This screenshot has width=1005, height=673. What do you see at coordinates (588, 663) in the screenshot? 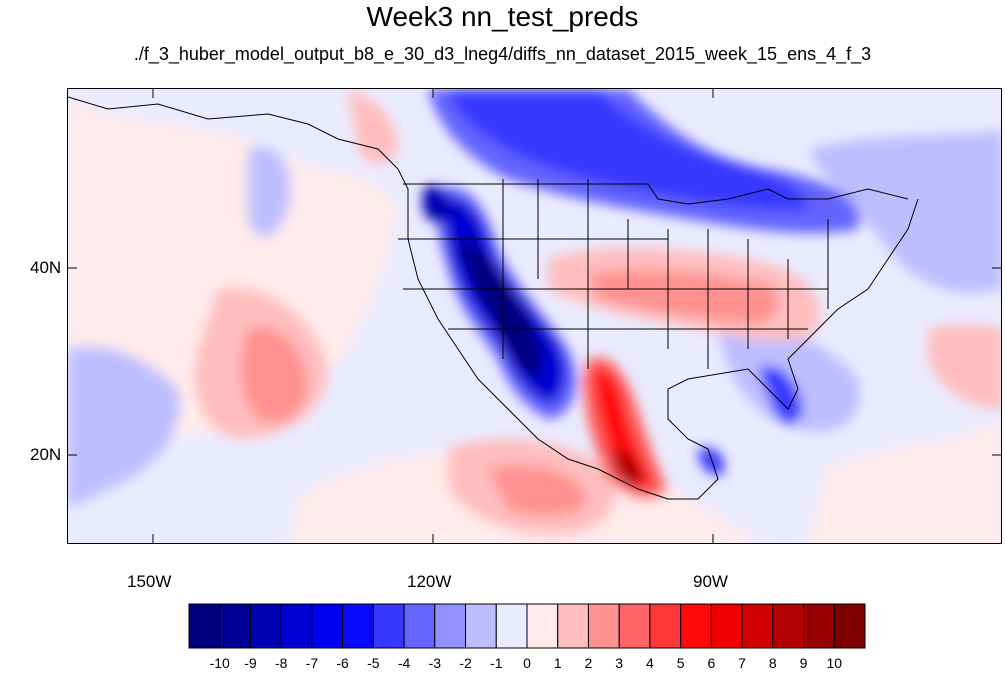
I see `colorbar-tick-label: 2` at bounding box center [588, 663].